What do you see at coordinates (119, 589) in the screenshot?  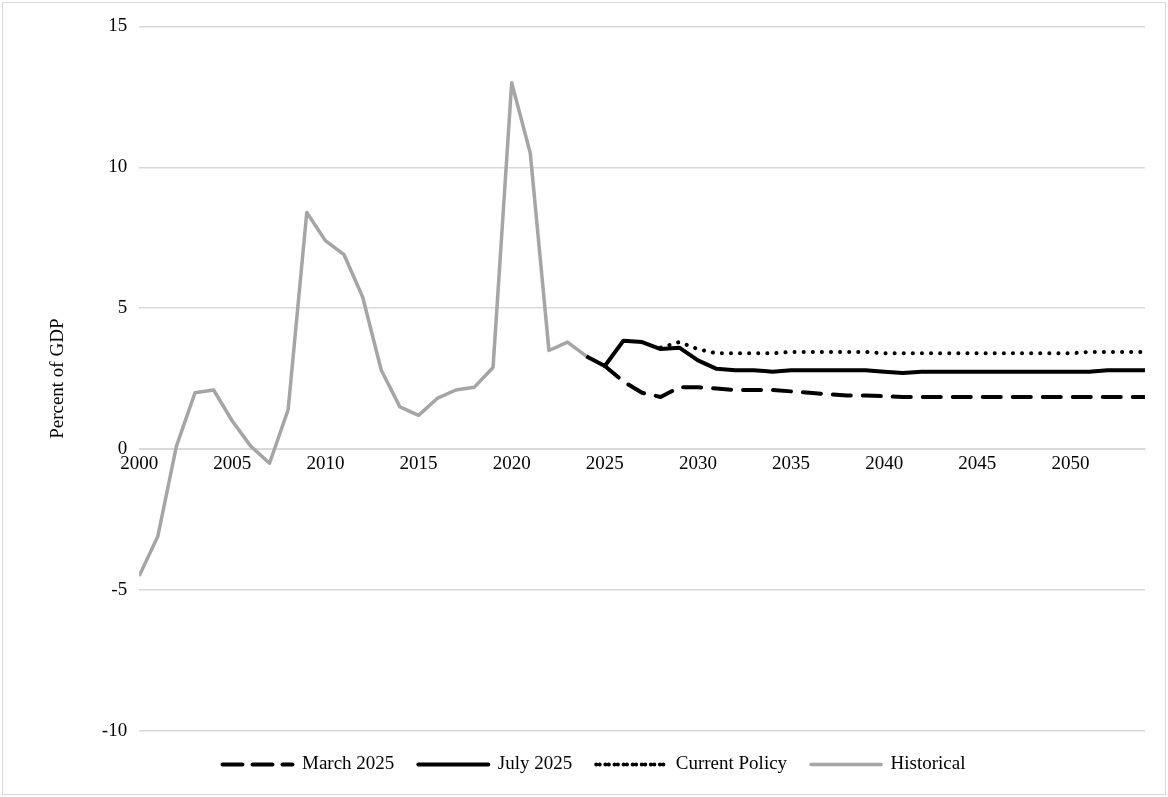 I see `y-tick-label: -5` at bounding box center [119, 589].